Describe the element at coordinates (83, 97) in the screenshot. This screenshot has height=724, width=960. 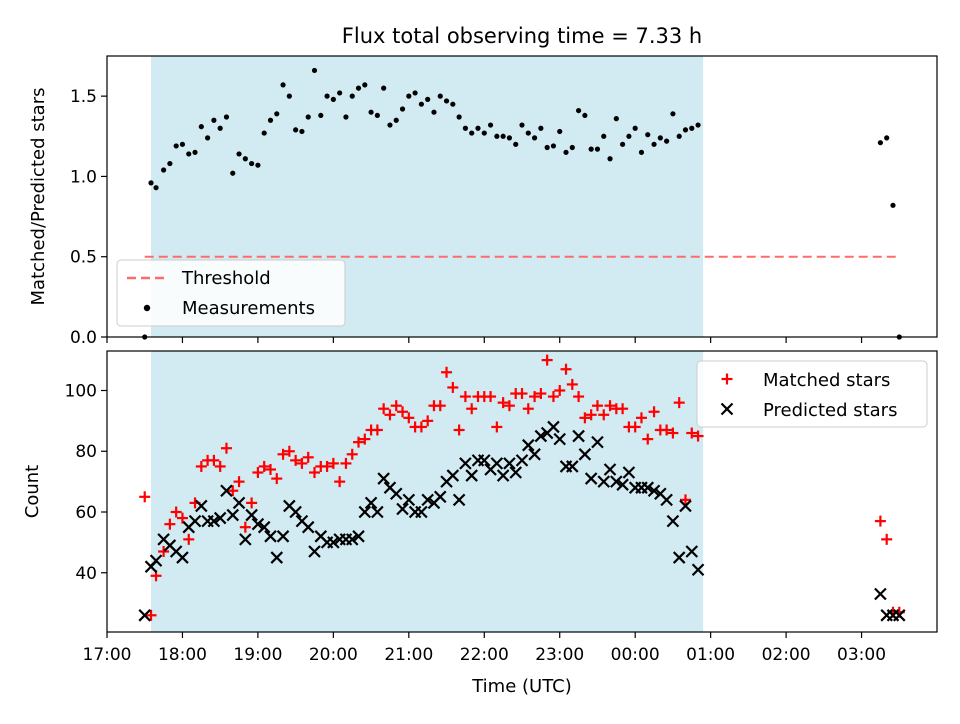
I see `top-y-tick-label: 1.5` at that location.